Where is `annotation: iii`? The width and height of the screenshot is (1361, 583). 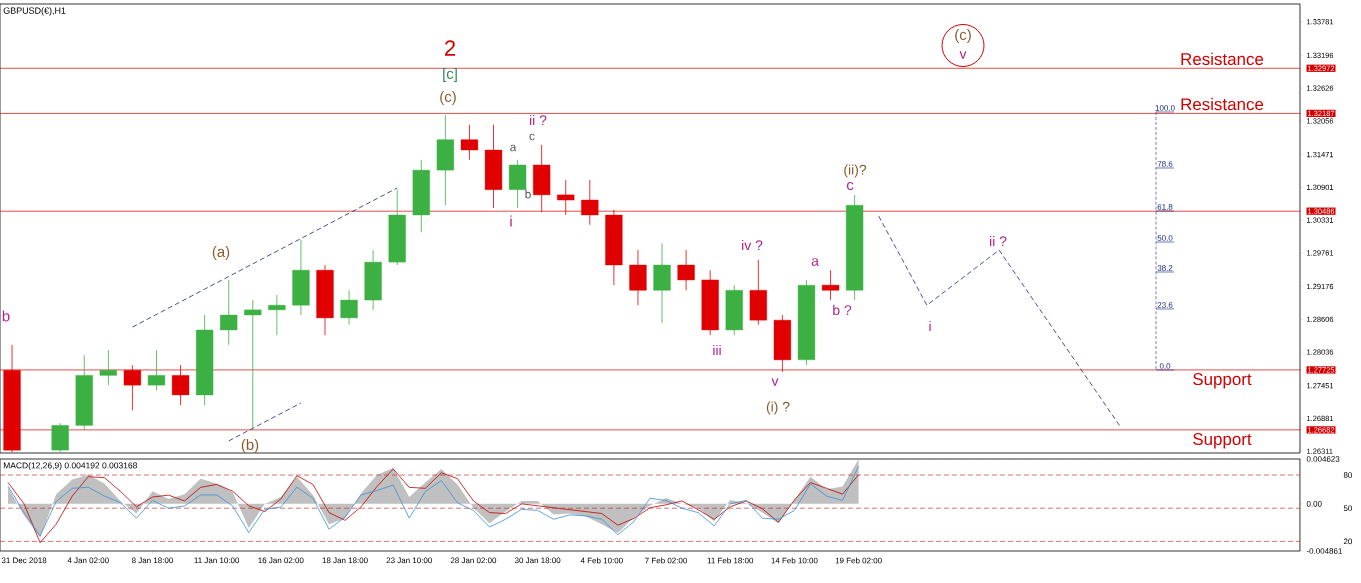 annotation: iii is located at coordinates (717, 350).